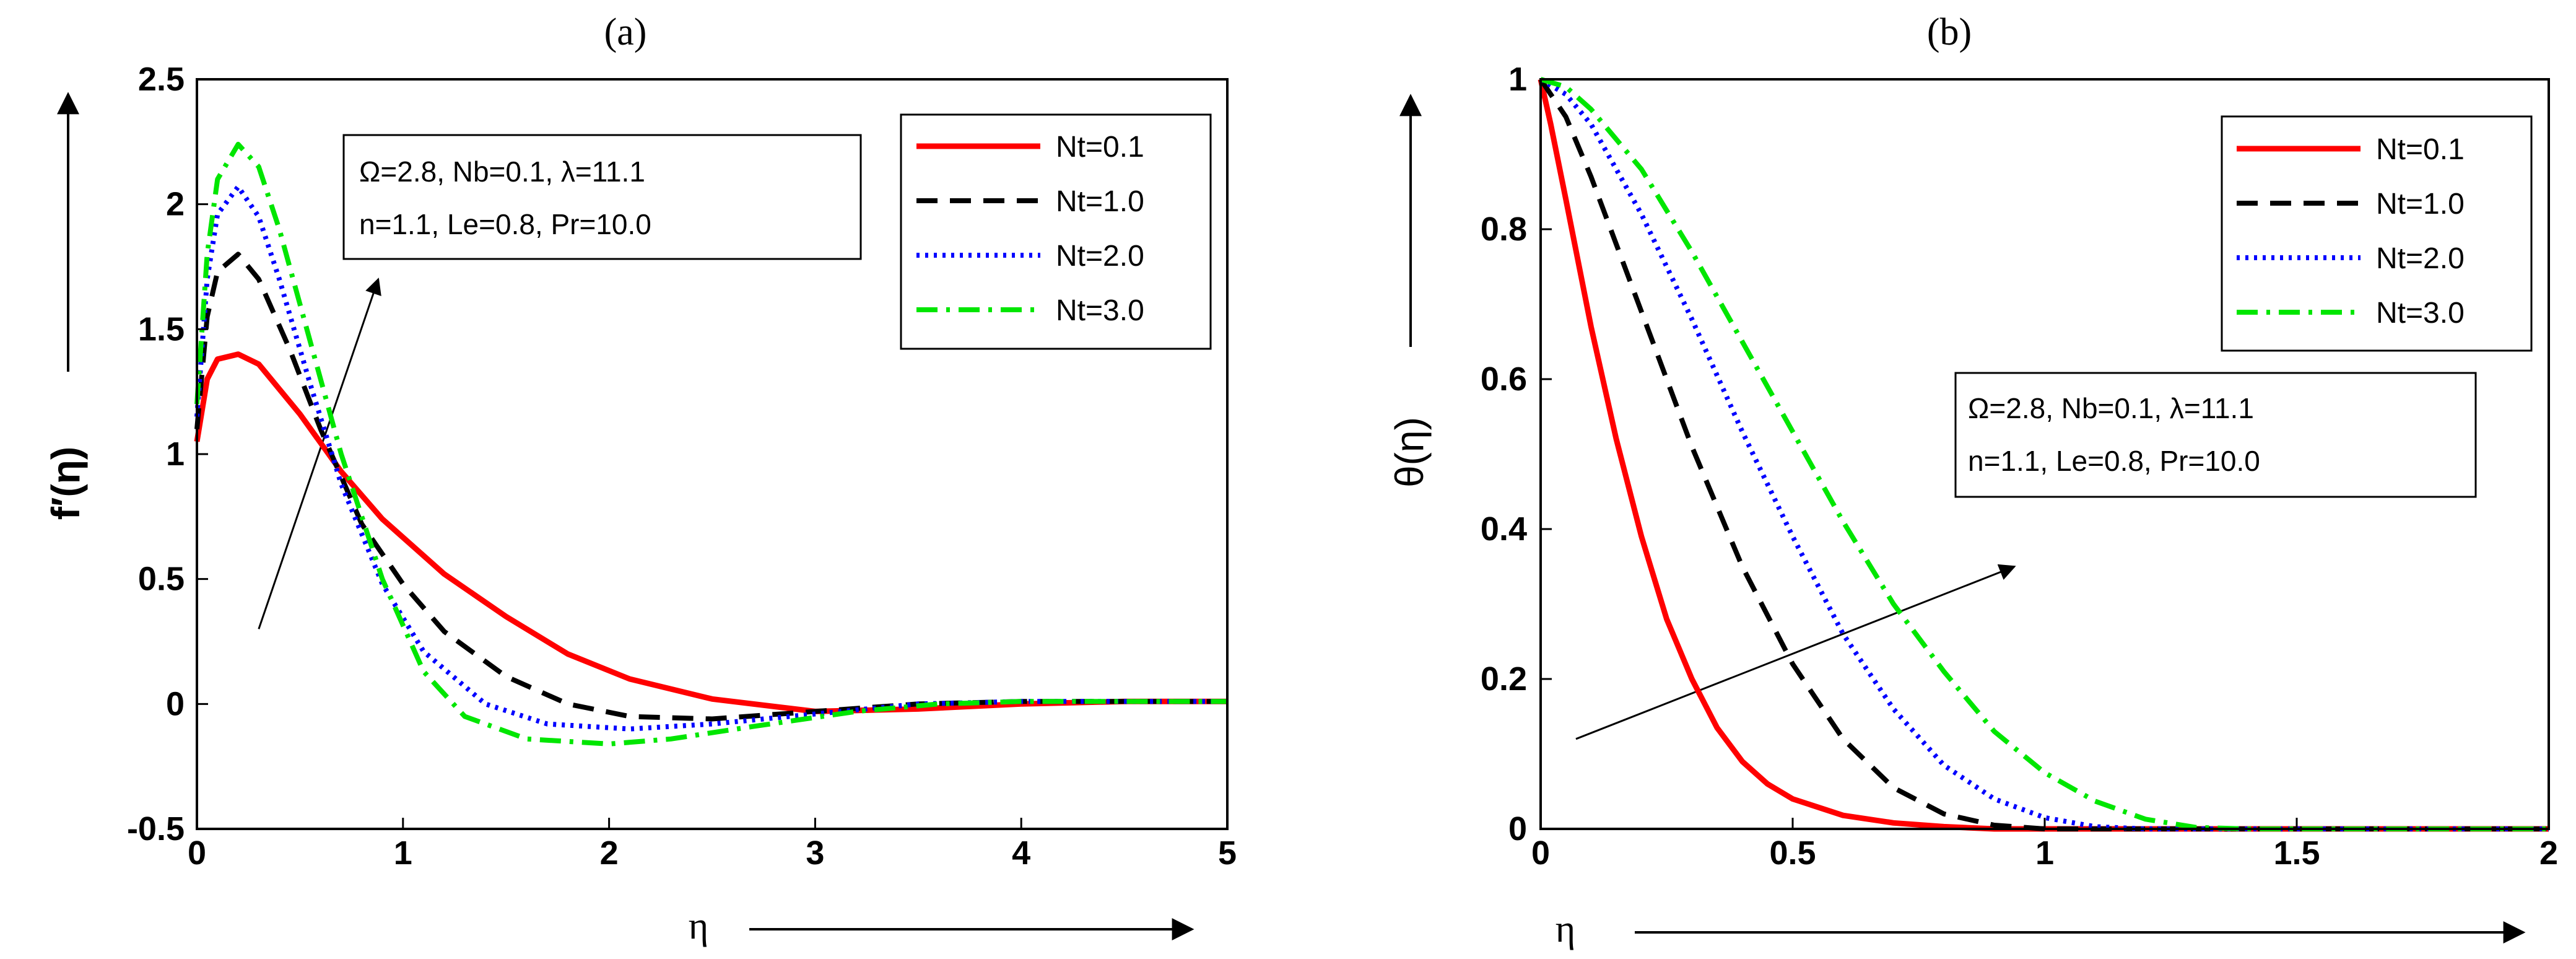  I want to click on panel-b-legend-label: Nt=0.1, so click(2420, 149).